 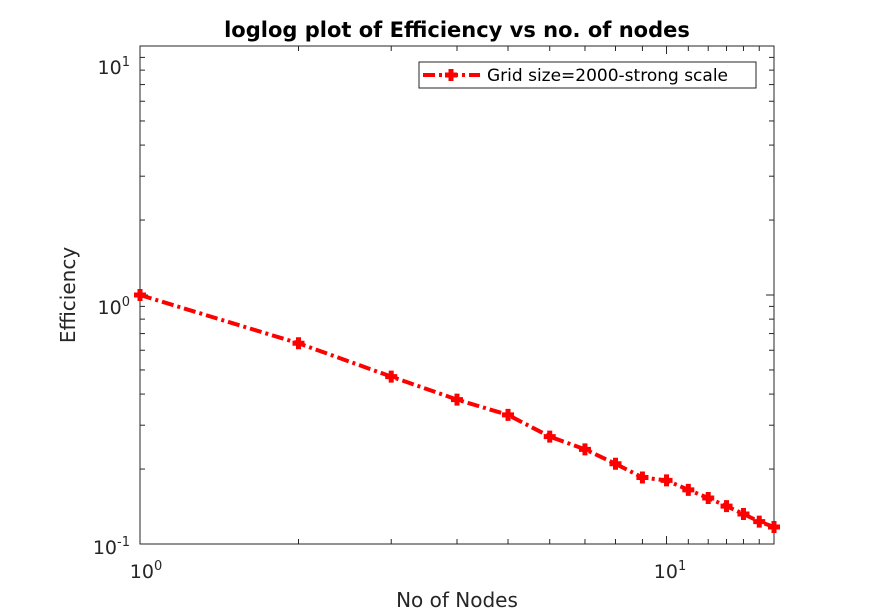 What do you see at coordinates (451, 75) in the screenshot?
I see `legend-marker-sample` at bounding box center [451, 75].